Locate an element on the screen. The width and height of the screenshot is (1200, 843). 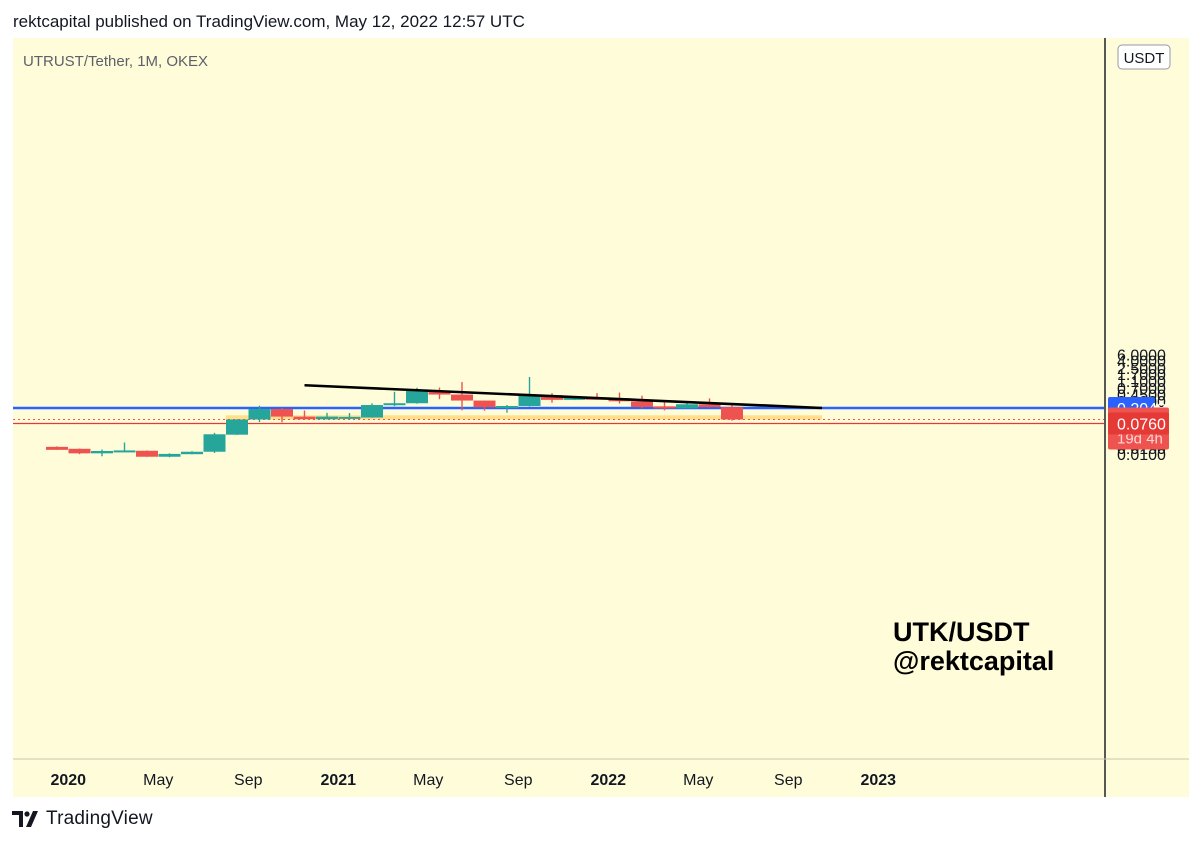
chart-title: UTK/USDT is located at coordinates (961, 632).